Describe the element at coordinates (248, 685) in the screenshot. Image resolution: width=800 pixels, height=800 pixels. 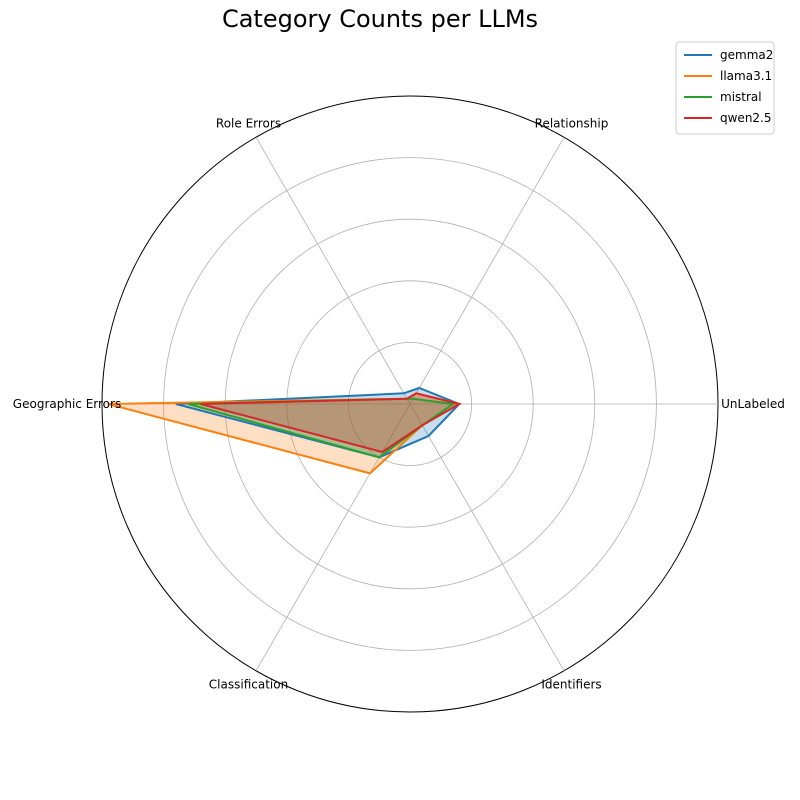
I see `category-label: Classification` at that location.